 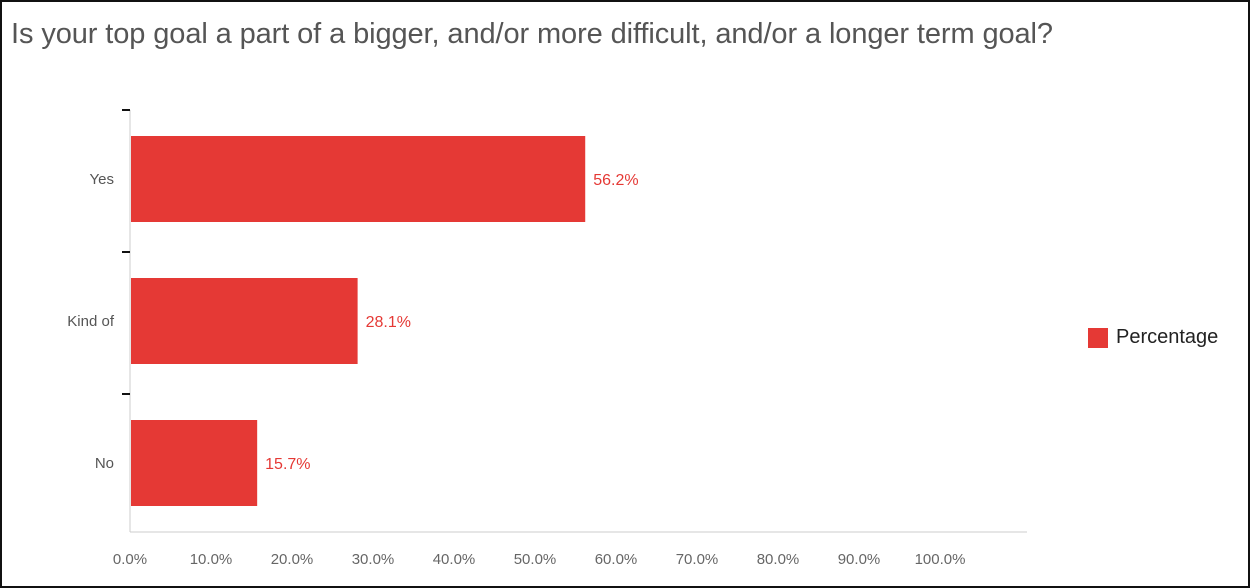 I want to click on x-tick-label: 40.0%, so click(x=454, y=559).